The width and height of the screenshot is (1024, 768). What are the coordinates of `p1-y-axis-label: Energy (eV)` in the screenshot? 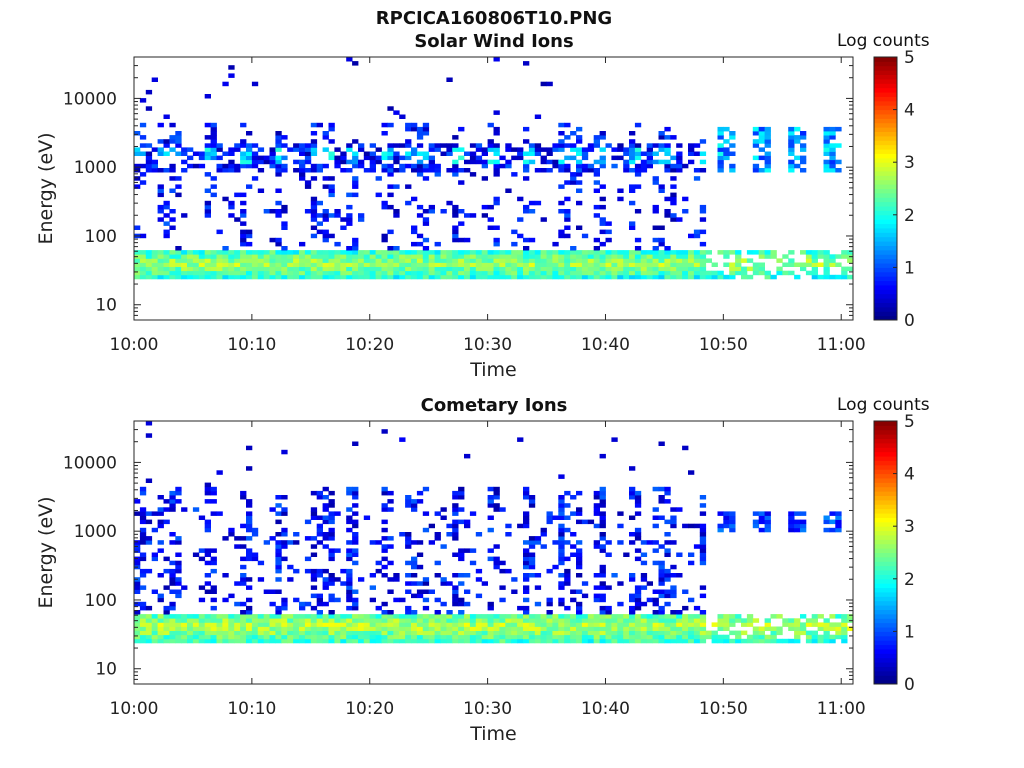 It's located at (46, 188).